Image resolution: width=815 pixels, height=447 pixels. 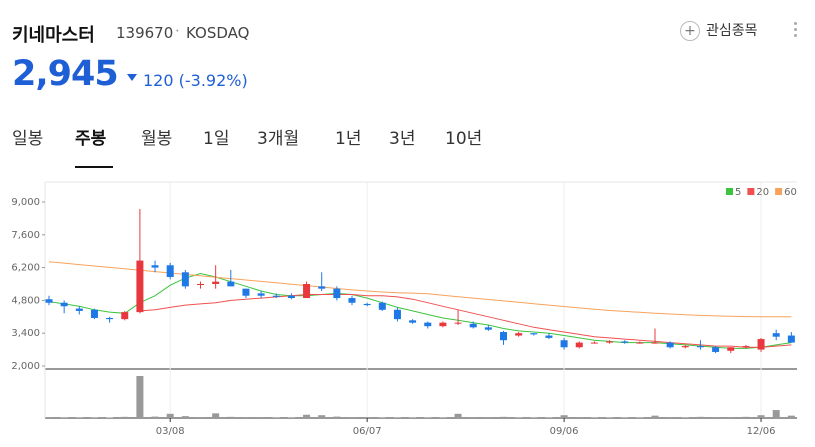 I want to click on plus-icon: +, so click(x=690, y=31).